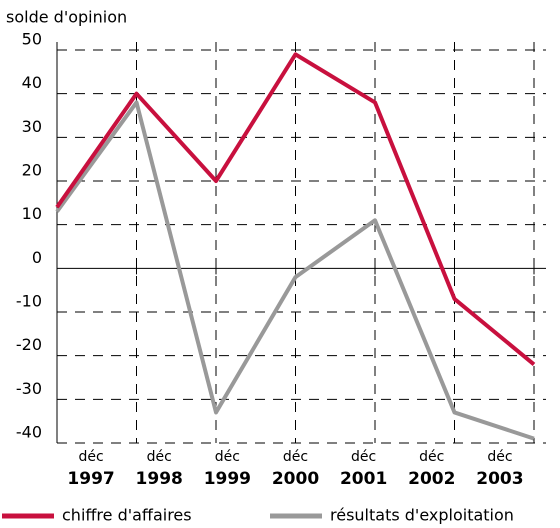 This screenshot has height=528, width=560. Describe the element at coordinates (29, 301) in the screenshot. I see `y-tick-label: -10` at that location.